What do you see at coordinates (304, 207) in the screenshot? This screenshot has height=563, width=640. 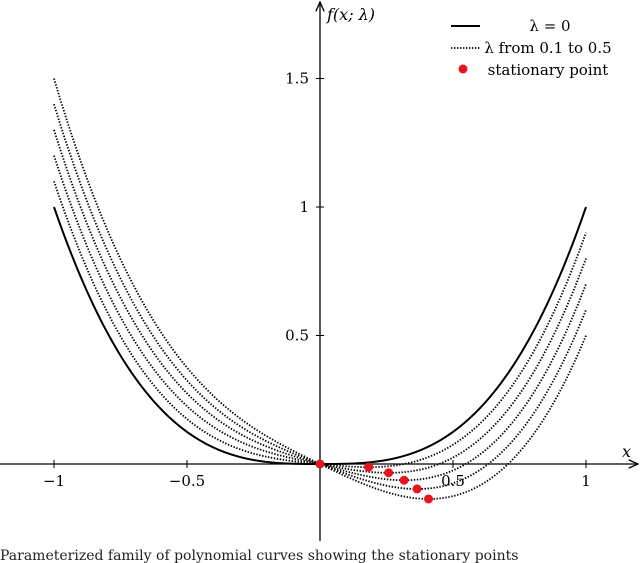 I see `y-tick-label: 1` at bounding box center [304, 207].